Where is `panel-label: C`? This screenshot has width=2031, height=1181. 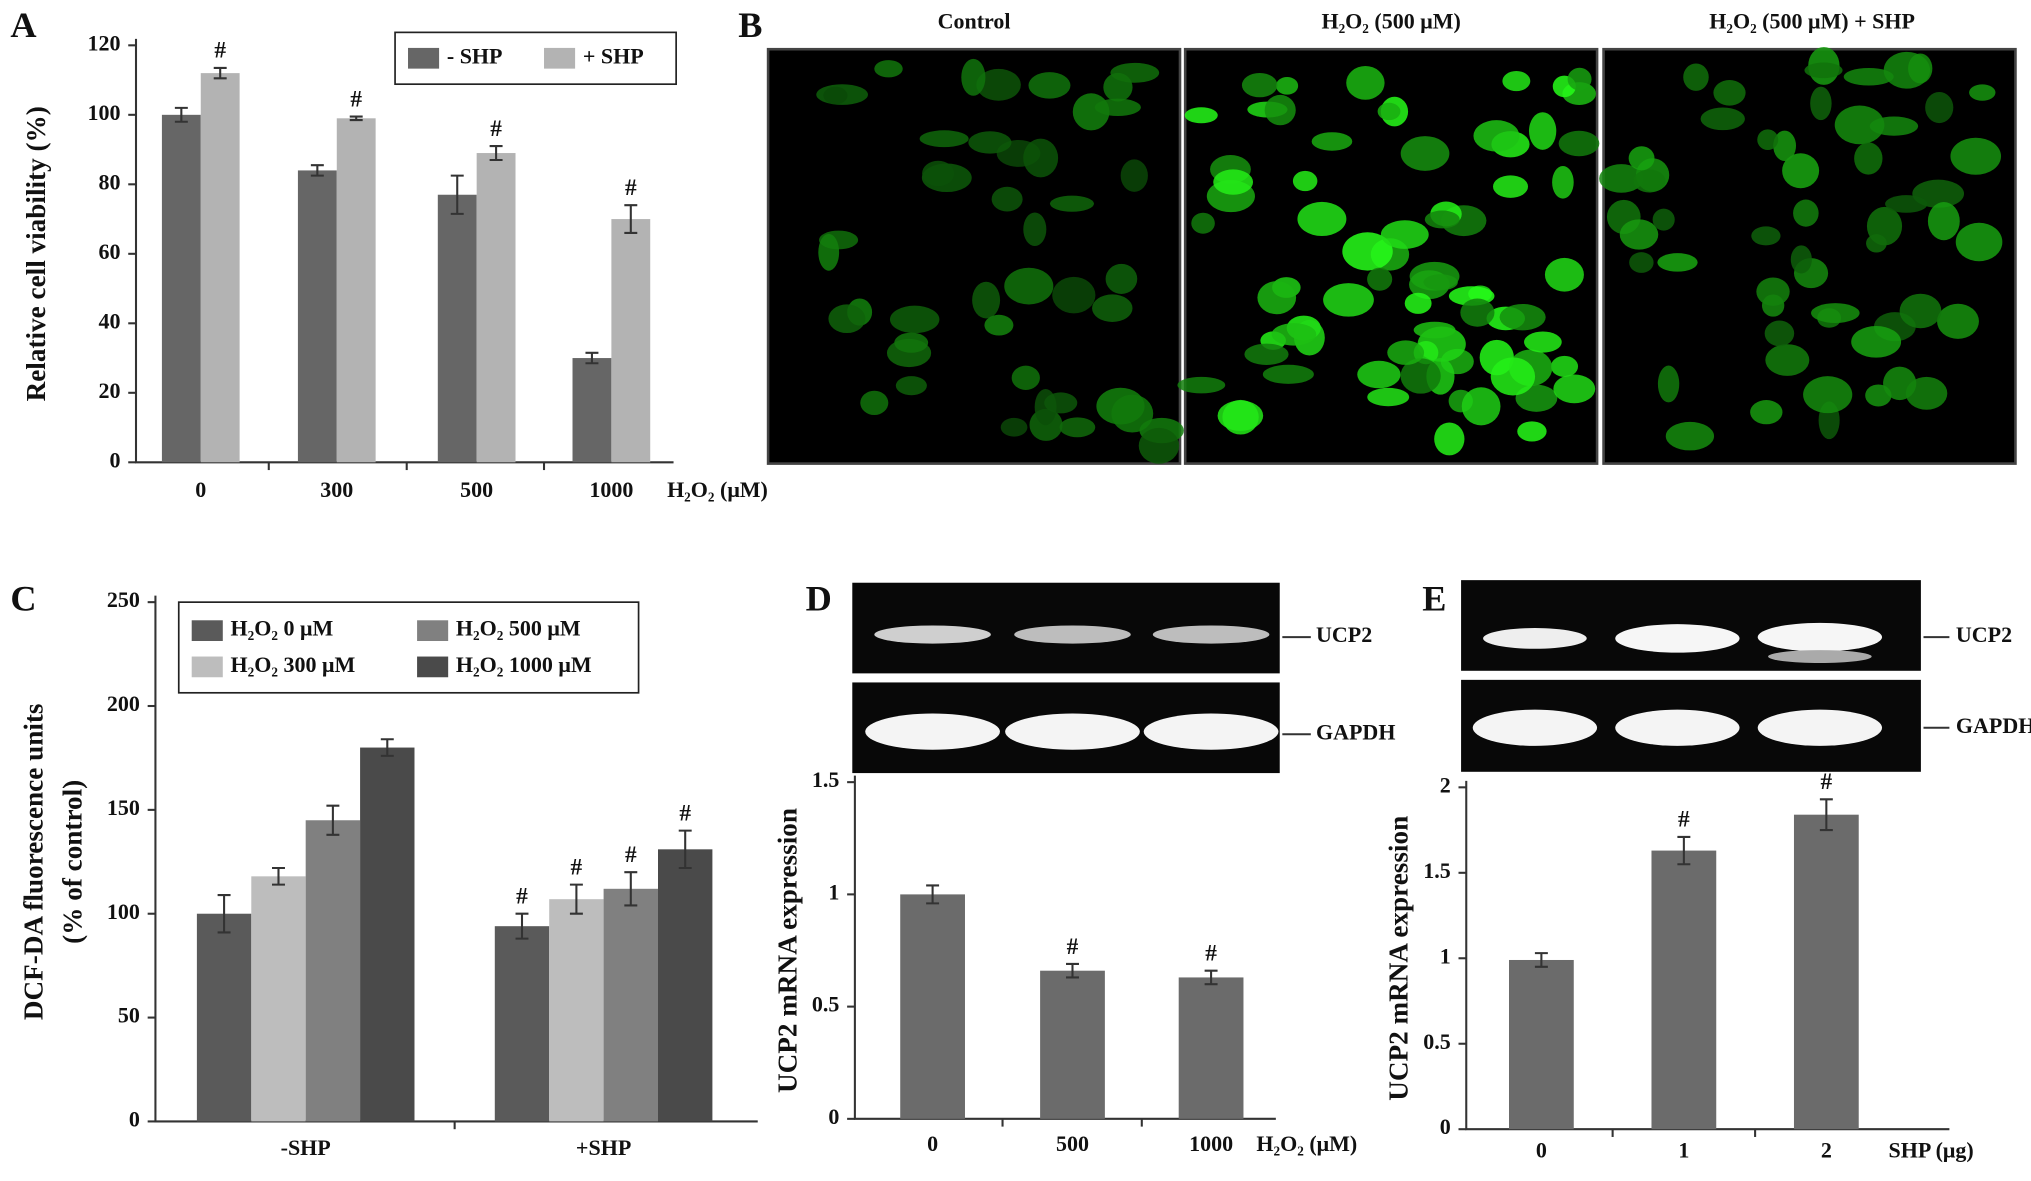 panel-label: C is located at coordinates (23, 598).